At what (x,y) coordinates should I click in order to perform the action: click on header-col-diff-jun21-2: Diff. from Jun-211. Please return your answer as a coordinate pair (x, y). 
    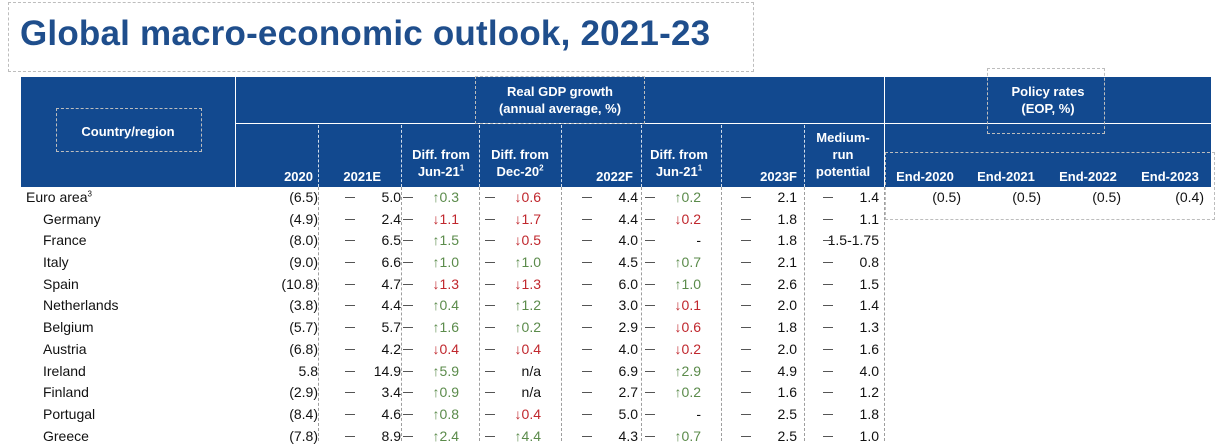
    Looking at the image, I should click on (679, 163).